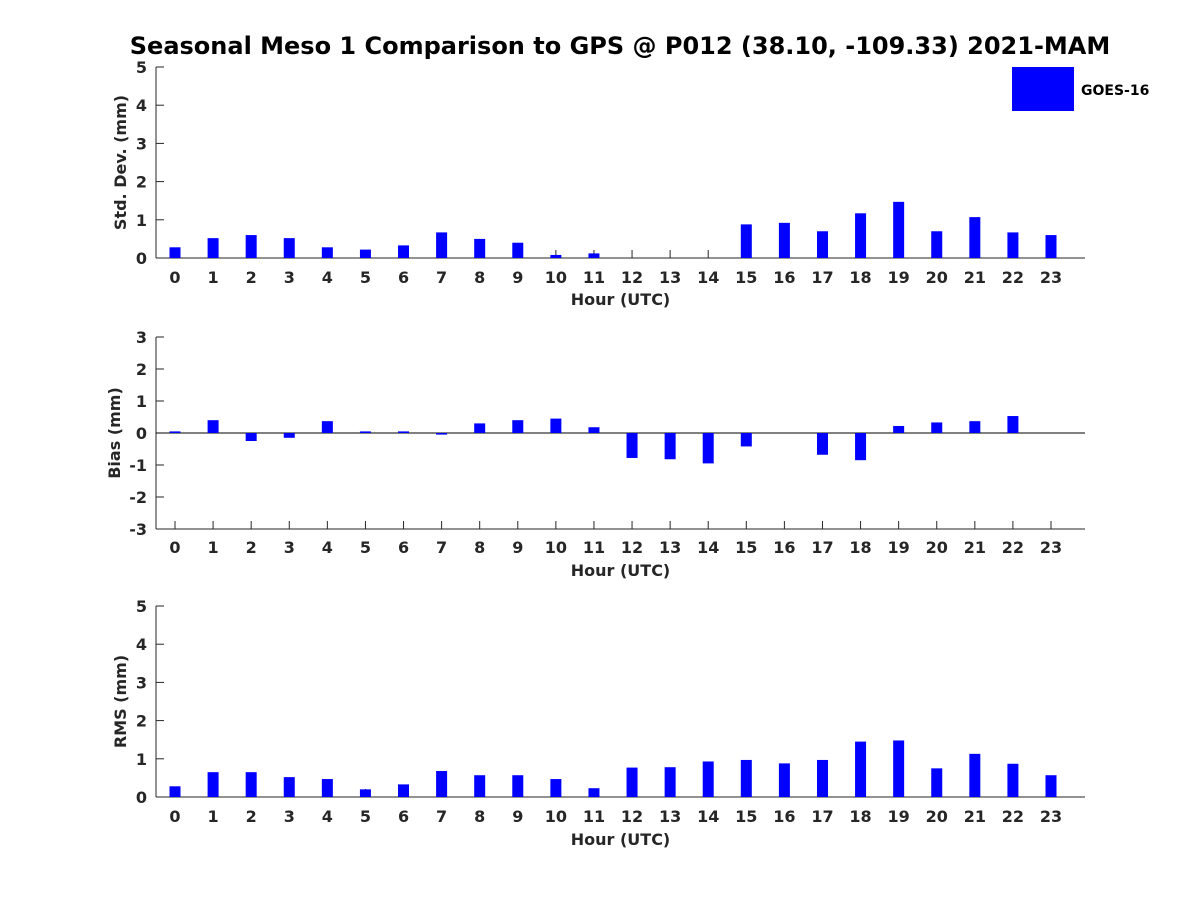 This screenshot has height=900, width=1200. Describe the element at coordinates (975, 547) in the screenshot. I see `x-tick-label: 21` at that location.